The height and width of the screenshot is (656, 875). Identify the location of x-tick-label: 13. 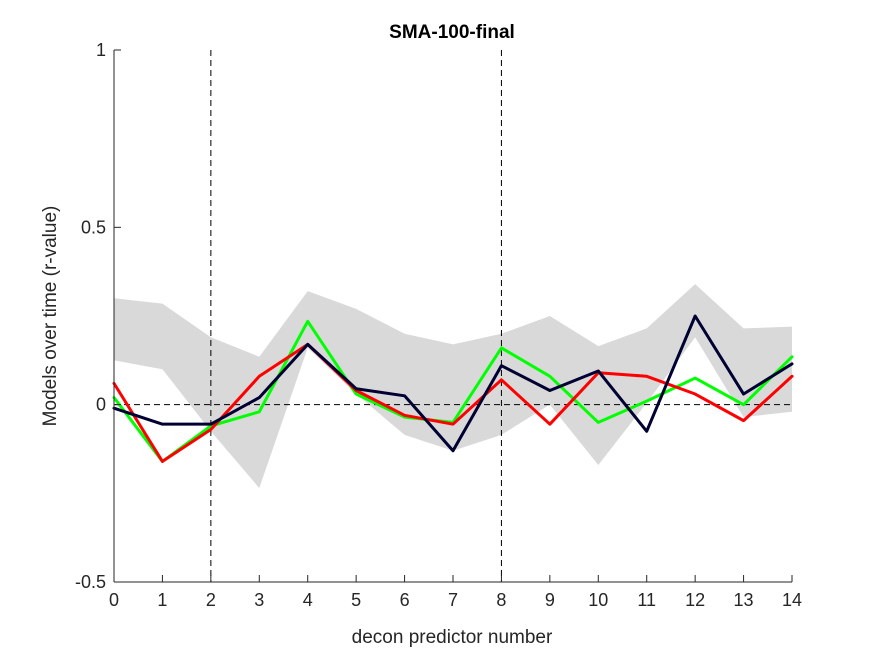
(744, 600).